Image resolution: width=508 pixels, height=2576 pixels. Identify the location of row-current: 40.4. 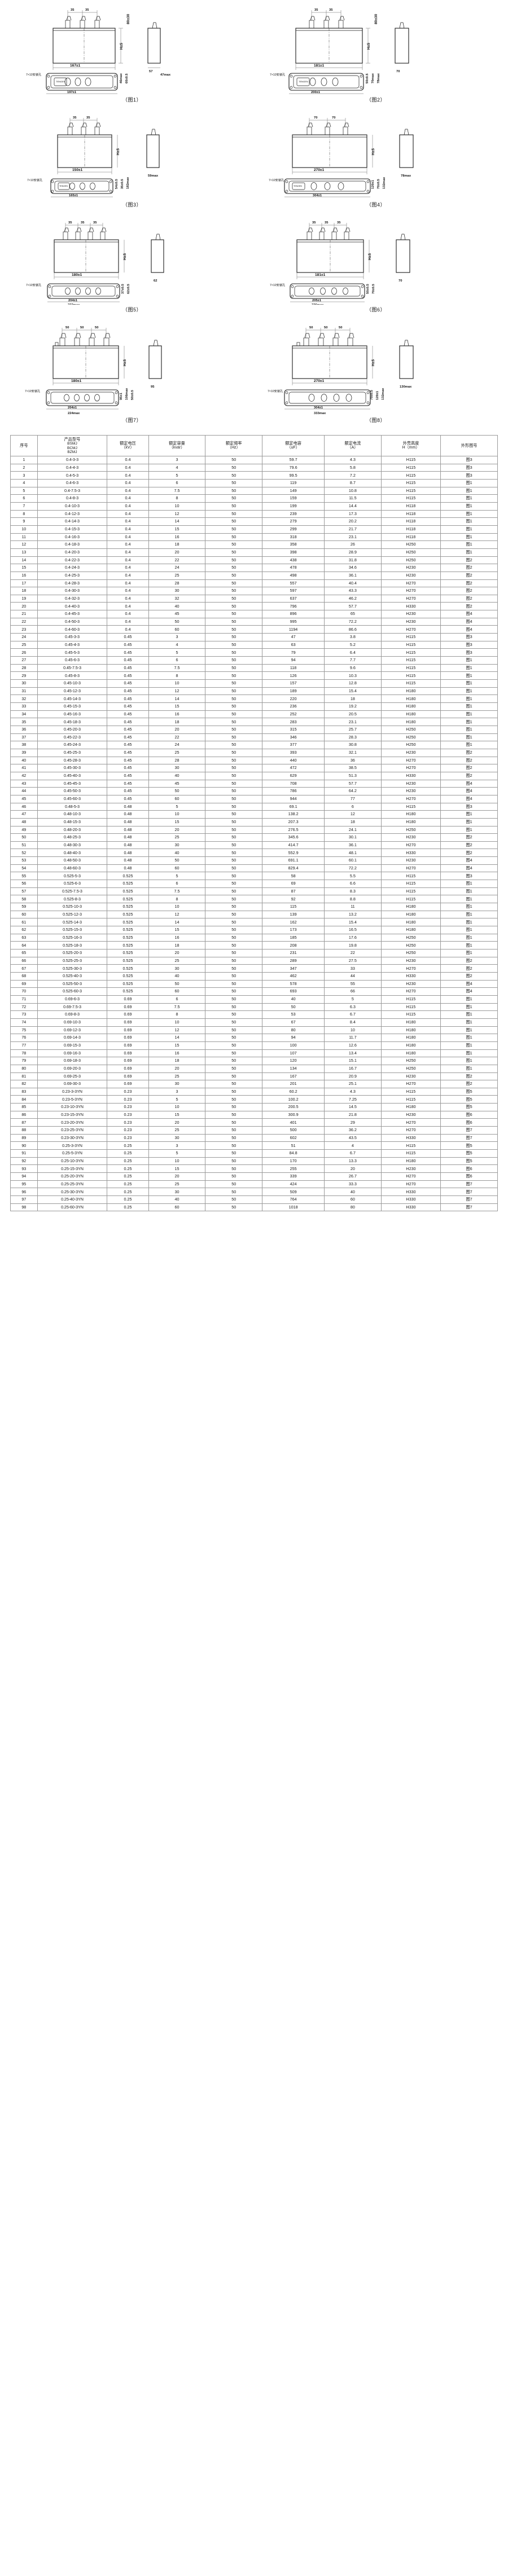
(353, 584).